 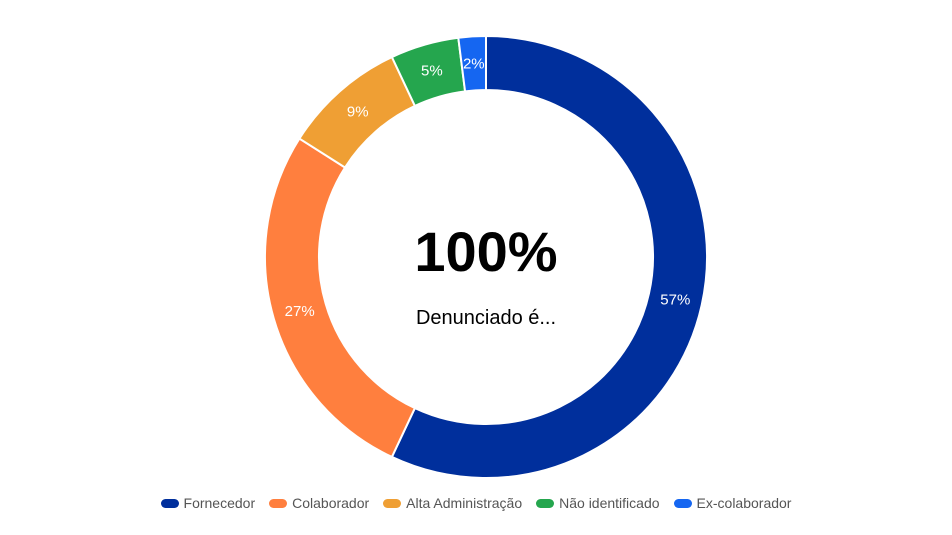 What do you see at coordinates (358, 111) in the screenshot?
I see `slice-label-alta-administra-o: 9%` at bounding box center [358, 111].